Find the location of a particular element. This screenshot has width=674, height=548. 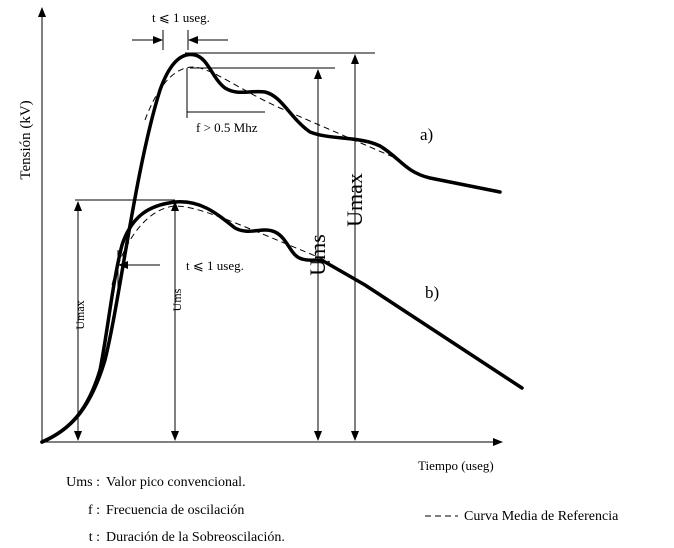

curve-label: a) is located at coordinates (426, 134).